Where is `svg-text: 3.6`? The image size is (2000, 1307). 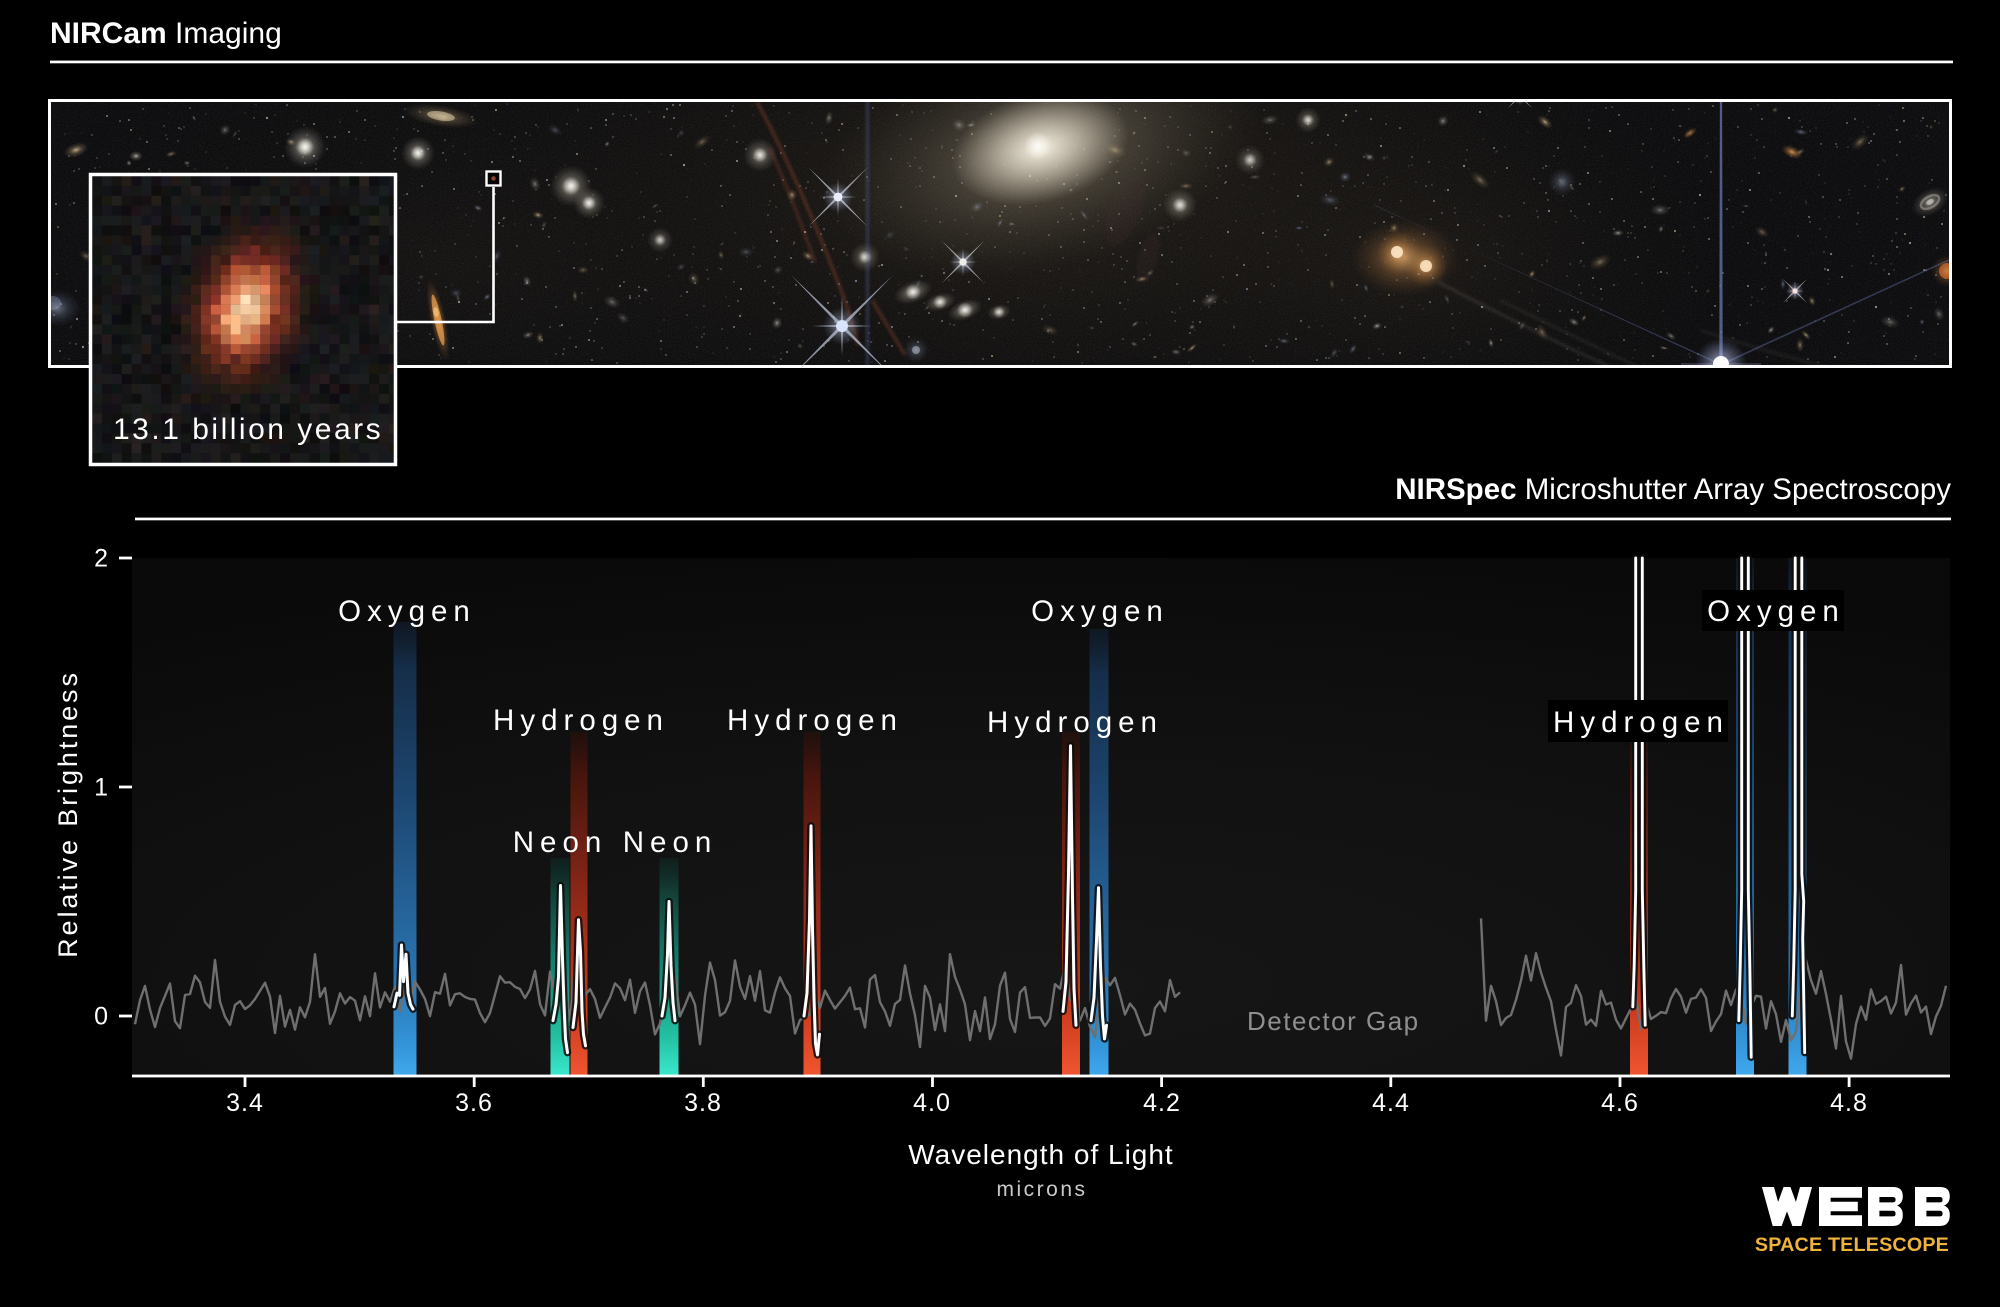 svg-text: 3.6 is located at coordinates (474, 1103).